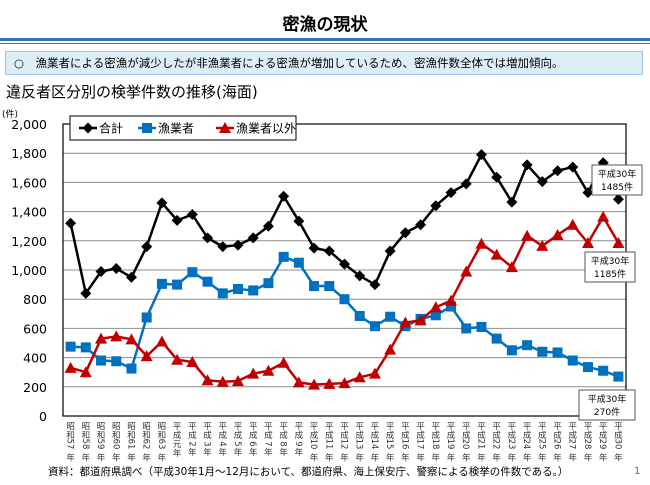 The width and height of the screenshot is (650, 485). I want to click on svg-text: 20, so click(465, 444).